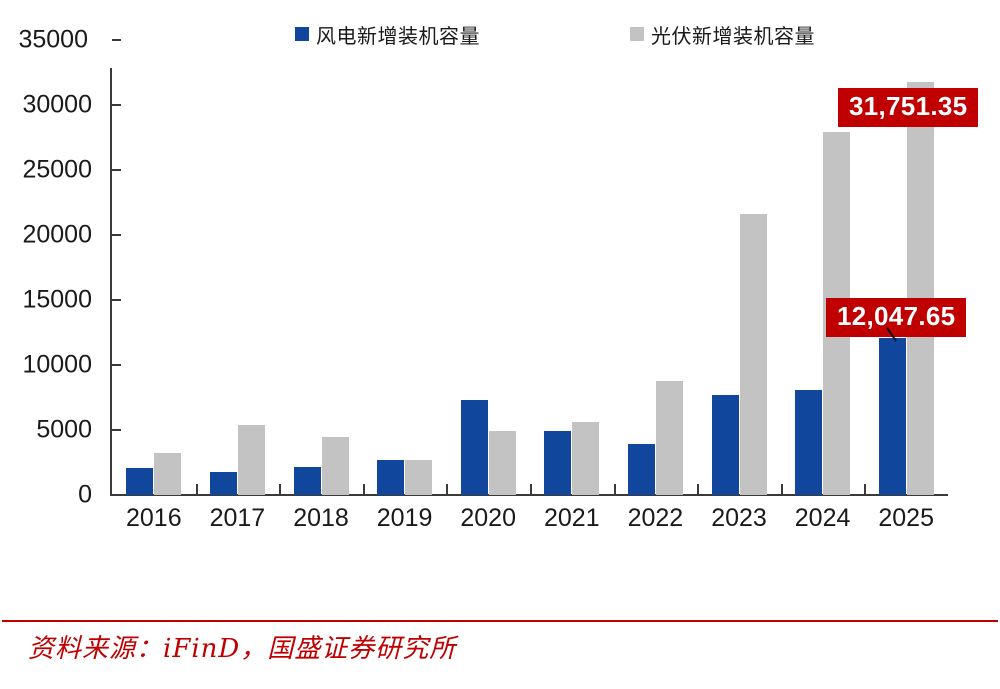  What do you see at coordinates (57, 234) in the screenshot?
I see `y-axis-label: 20000` at bounding box center [57, 234].